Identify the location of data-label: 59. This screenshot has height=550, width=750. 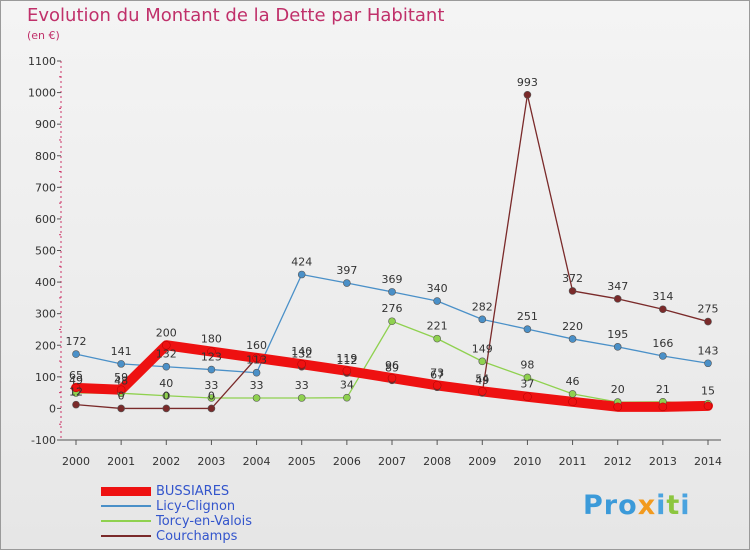
(121, 377).